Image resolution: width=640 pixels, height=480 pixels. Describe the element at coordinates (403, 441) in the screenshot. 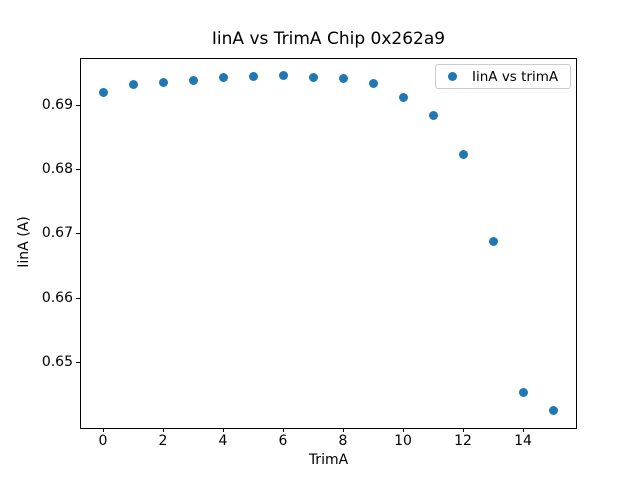

I see `x-tick-label: 10` at that location.